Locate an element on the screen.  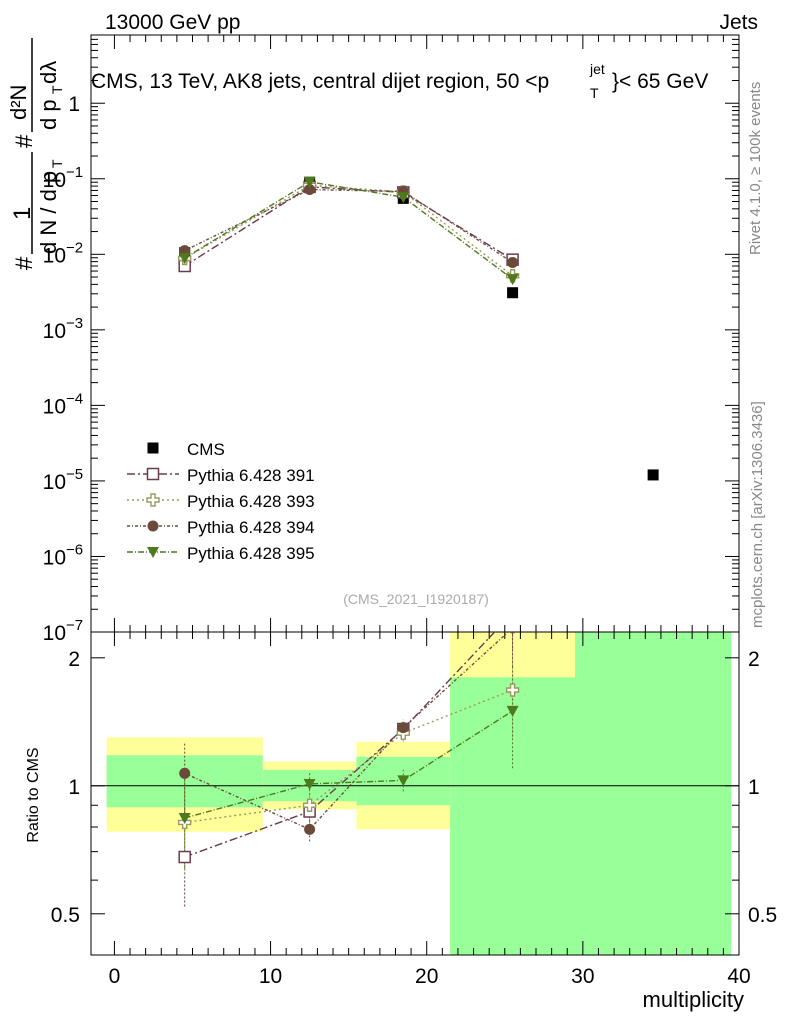
energy-label: 13000 GeV pp is located at coordinates (172, 22).